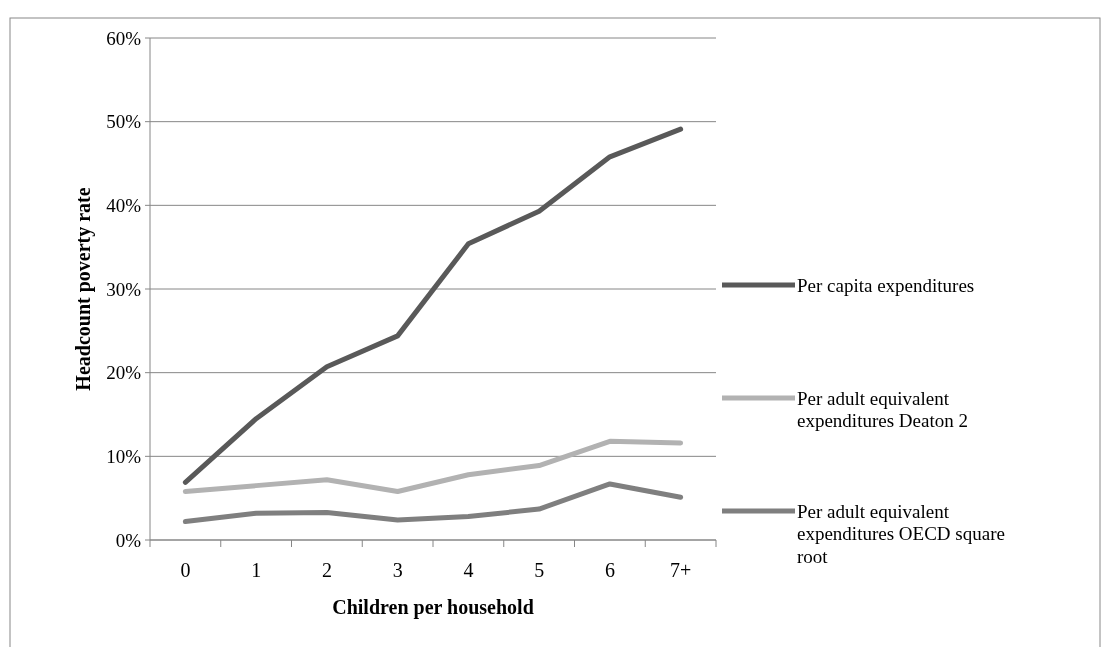 The image size is (1111, 647). I want to click on x-tick-label: 0, so click(185, 570).